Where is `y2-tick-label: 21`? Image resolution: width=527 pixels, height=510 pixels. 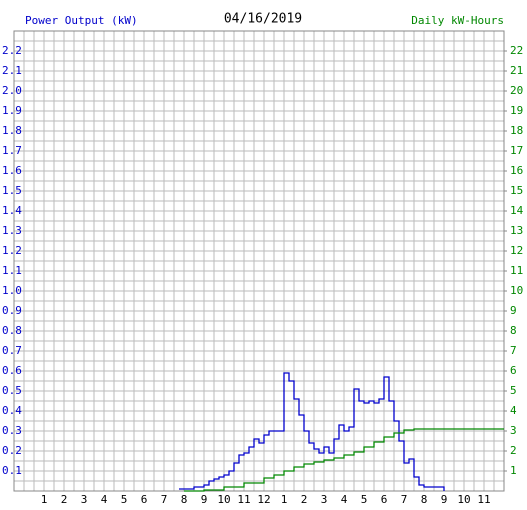
y2-tick-label: 21 is located at coordinates (516, 70).